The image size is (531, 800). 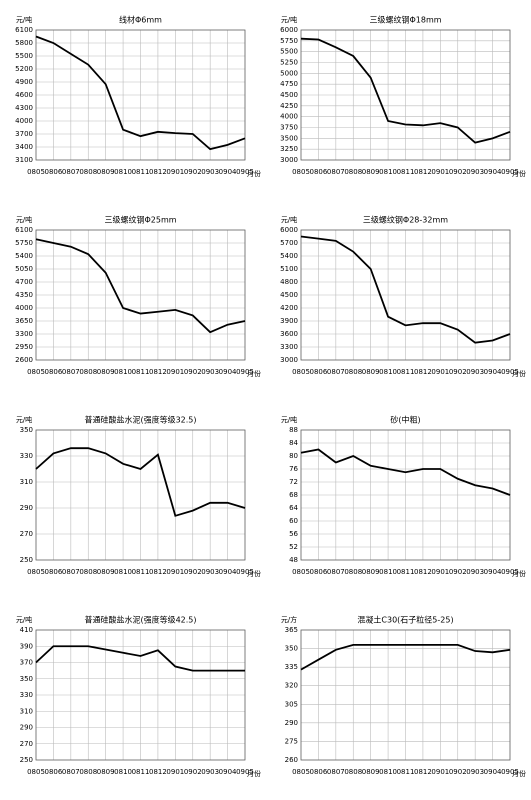 What do you see at coordinates (291, 667) in the screenshot?
I see `y-tick-label: 335` at bounding box center [291, 667].